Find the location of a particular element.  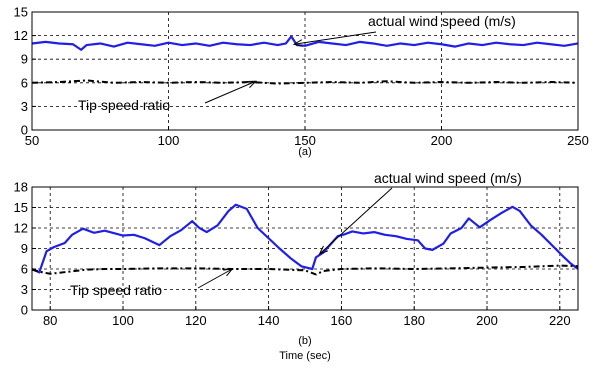

x-tick-label-180: 180 is located at coordinates (414, 320).